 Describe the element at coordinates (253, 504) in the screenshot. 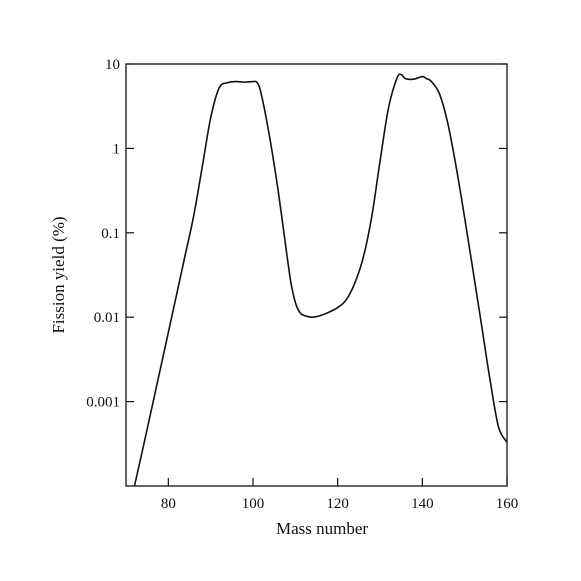

I see `x-tick-label: 100` at that location.